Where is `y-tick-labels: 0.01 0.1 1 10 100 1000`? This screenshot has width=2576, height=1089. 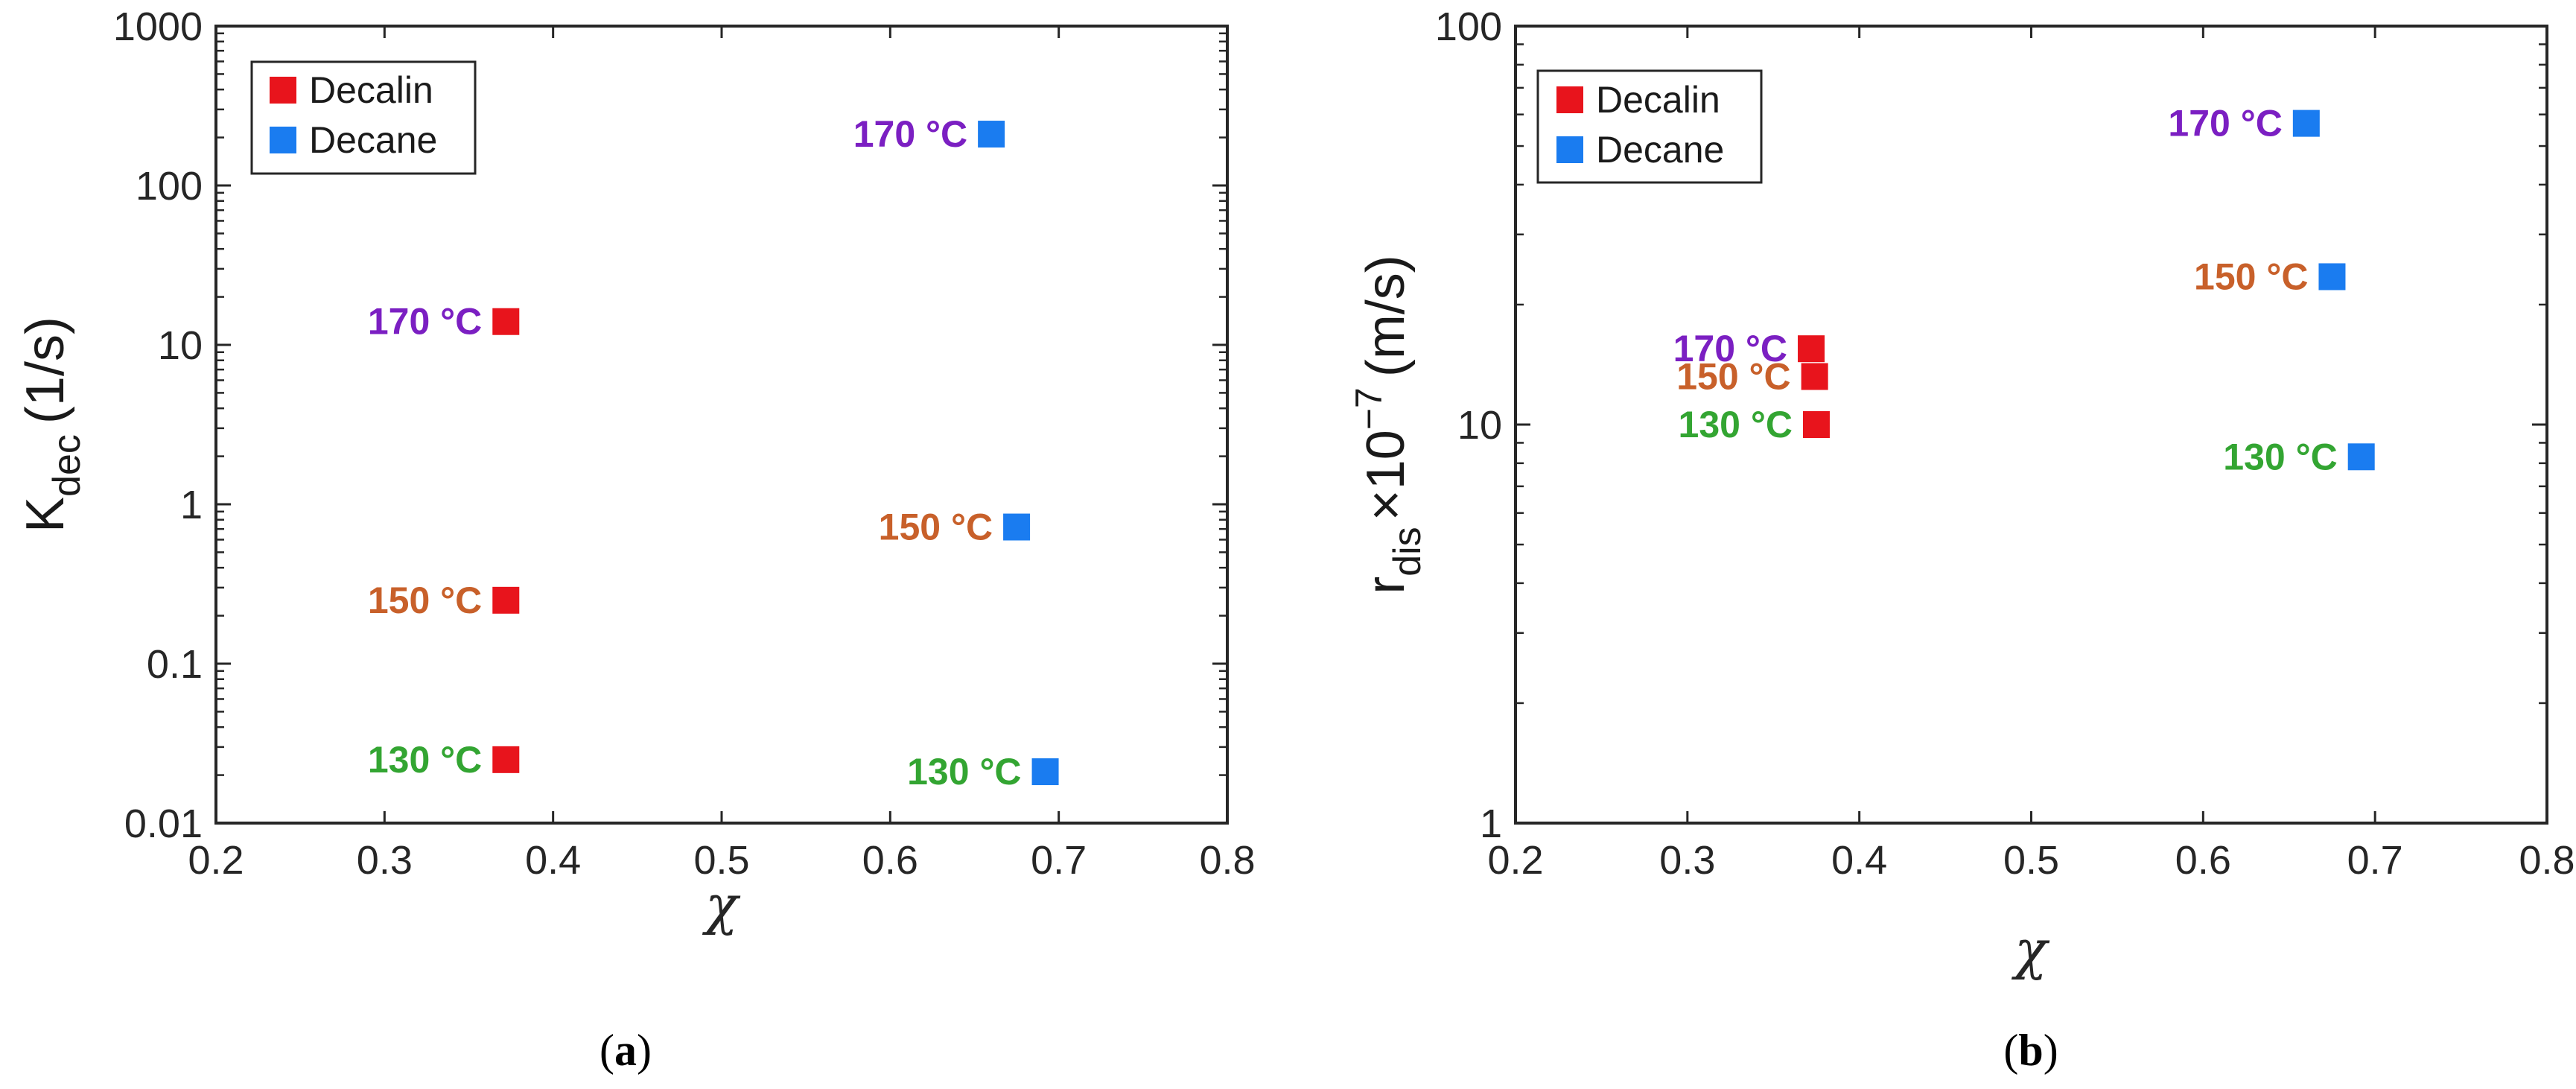 y-tick-labels: 0.01 0.1 1 10 100 1000 is located at coordinates (158, 425).